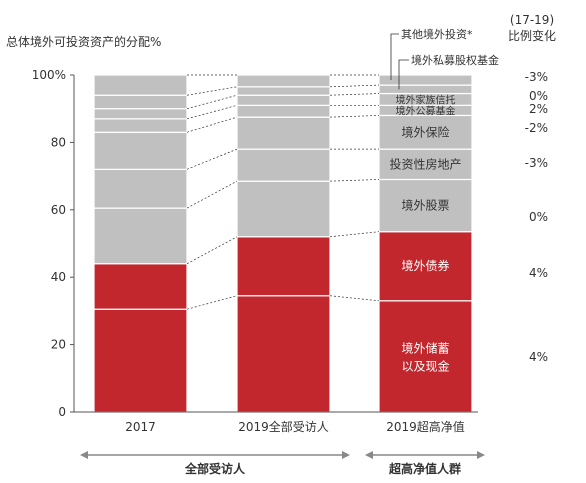 This screenshot has height=483, width=586. I want to click on group-label-uhnw: 超高净值人群, so click(424, 468).